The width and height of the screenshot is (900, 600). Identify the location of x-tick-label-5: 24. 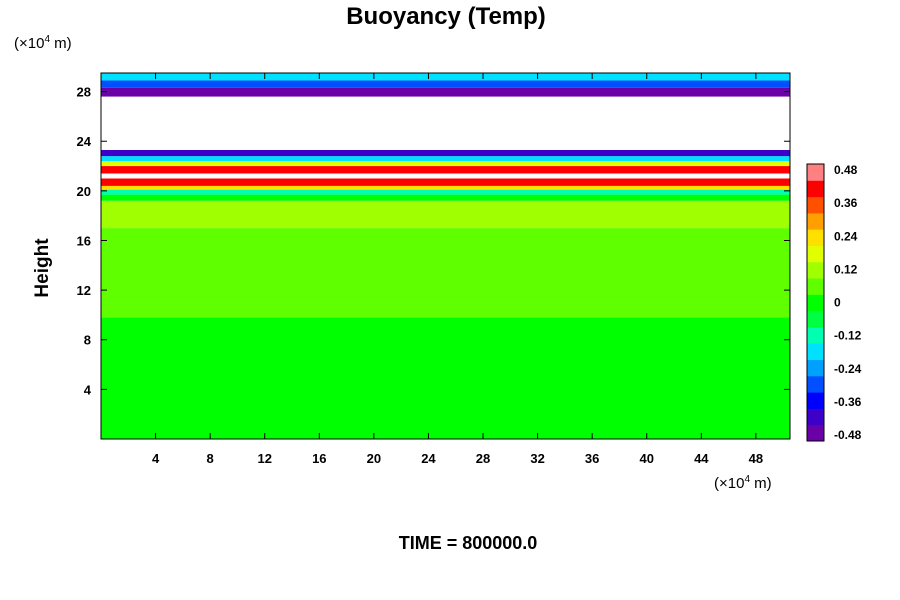
(428, 458).